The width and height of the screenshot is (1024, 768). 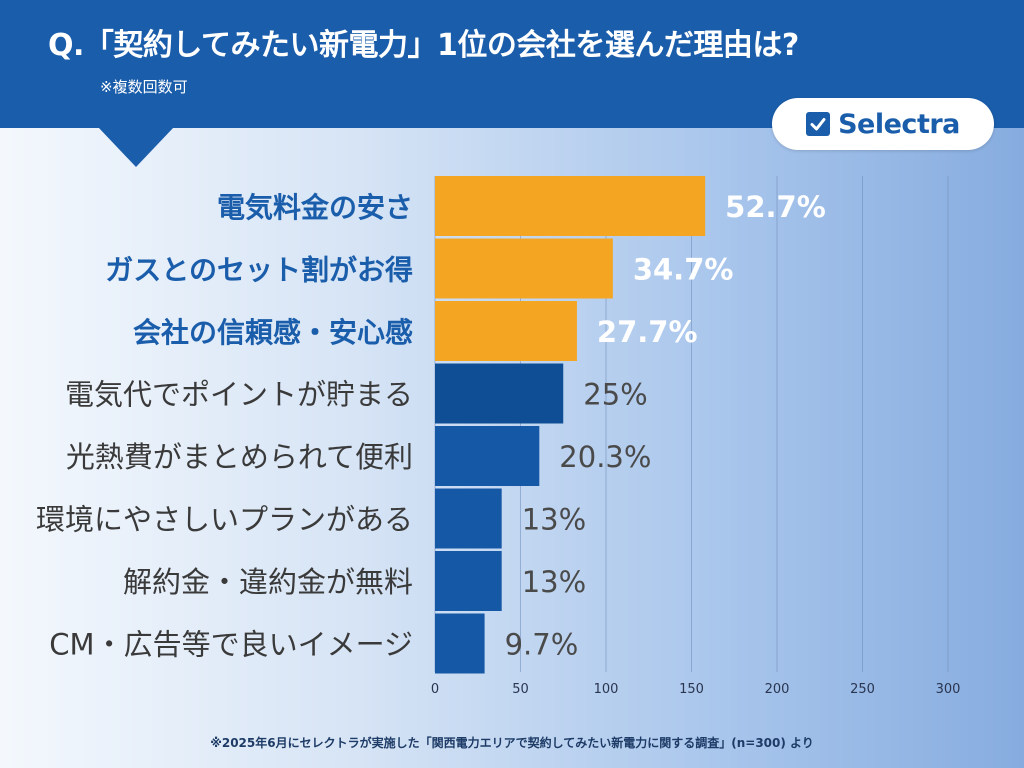 I want to click on category-label: 会社の信頼感・安心感, so click(x=273, y=332).